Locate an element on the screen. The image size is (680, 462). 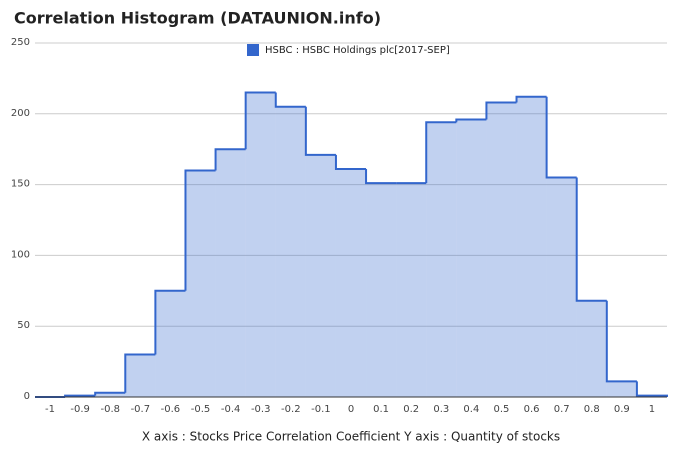
x-tick-label: -0.9 is located at coordinates (80, 409).